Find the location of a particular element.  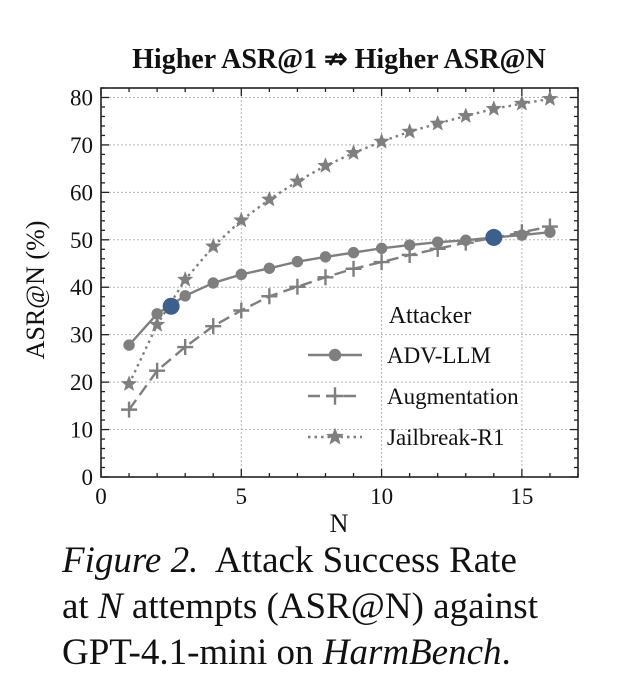

y-tick-label: 70 is located at coordinates (81, 145).